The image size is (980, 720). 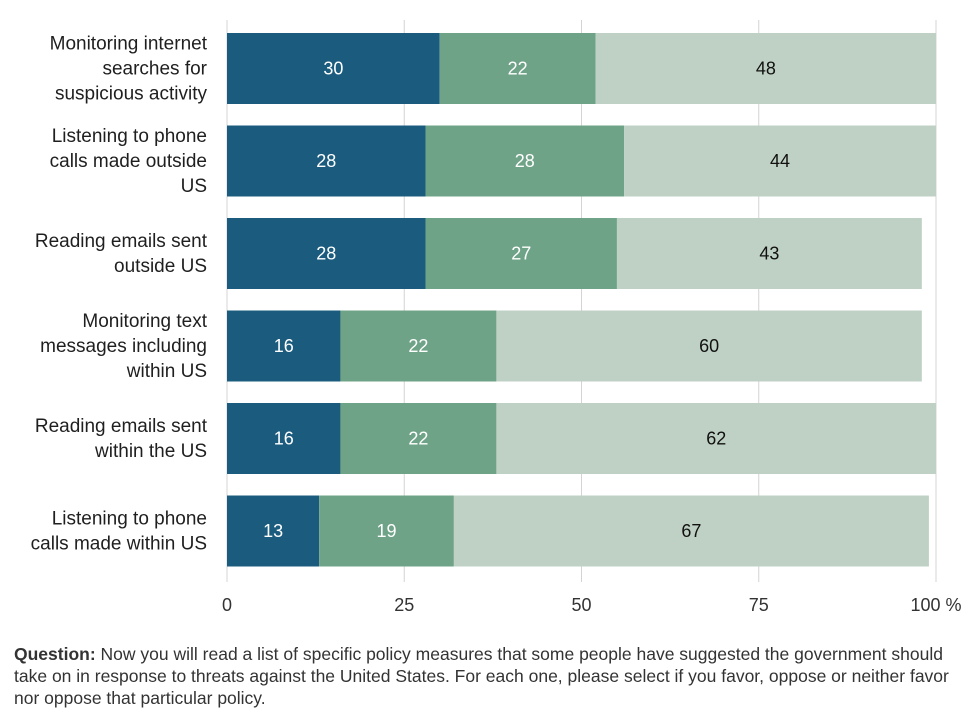 What do you see at coordinates (121, 254) in the screenshot?
I see `category-label: Reading emails sent outside US` at bounding box center [121, 254].